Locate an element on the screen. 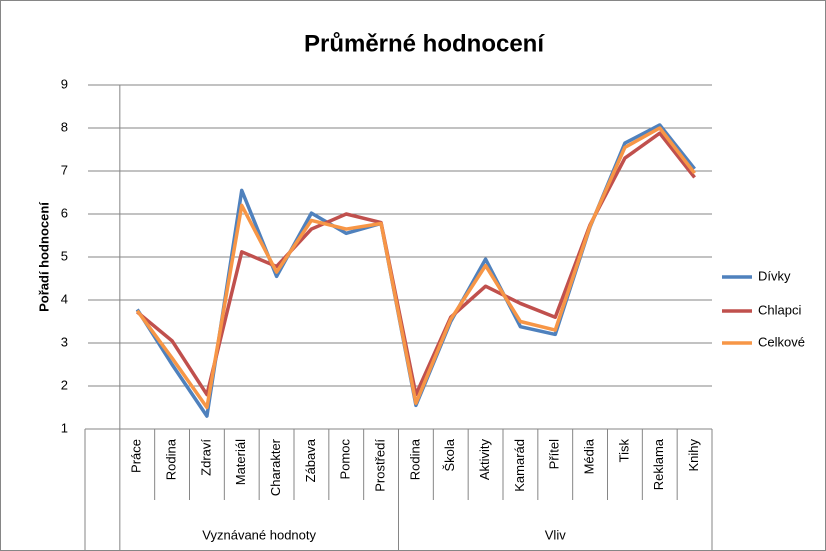  x-tick-label: Charakter is located at coordinates (275, 467).